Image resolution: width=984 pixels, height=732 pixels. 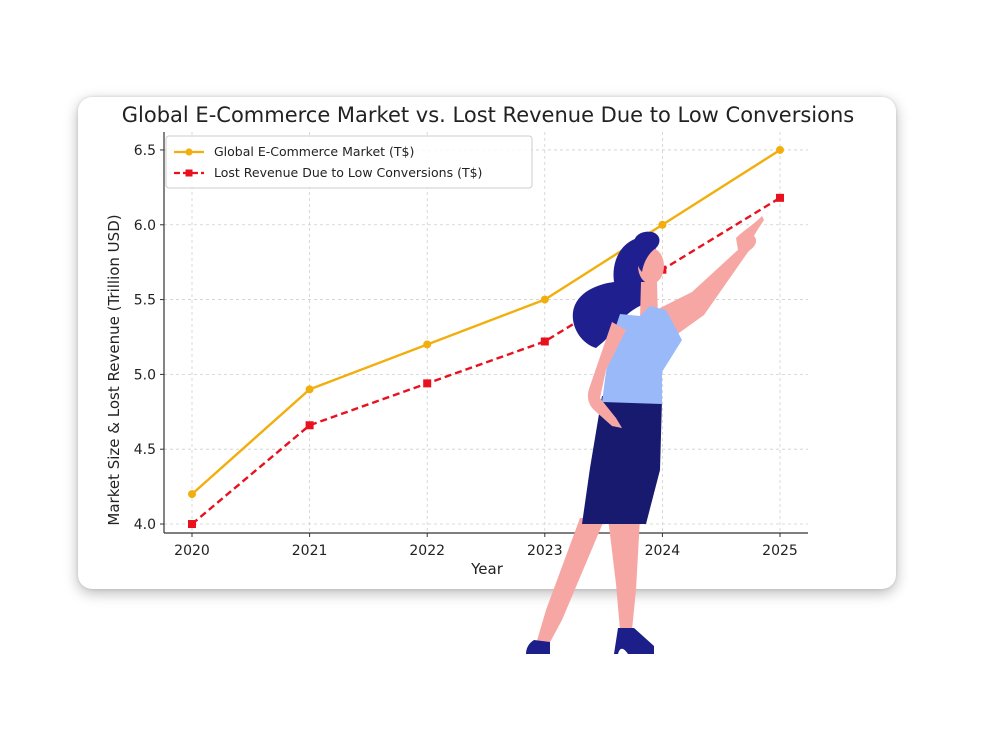 What do you see at coordinates (145, 301) in the screenshot?
I see `y-tick-label: 5.5` at bounding box center [145, 301].